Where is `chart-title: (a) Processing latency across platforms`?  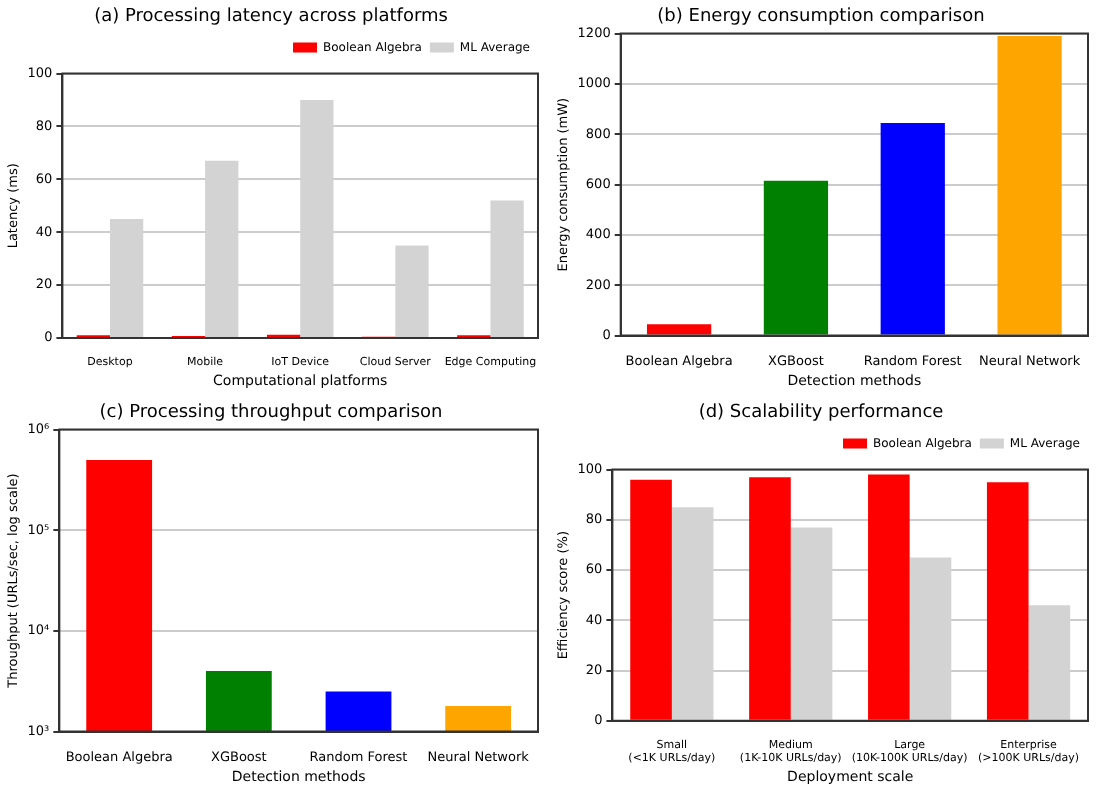
chart-title: (a) Processing latency across platforms is located at coordinates (271, 17).